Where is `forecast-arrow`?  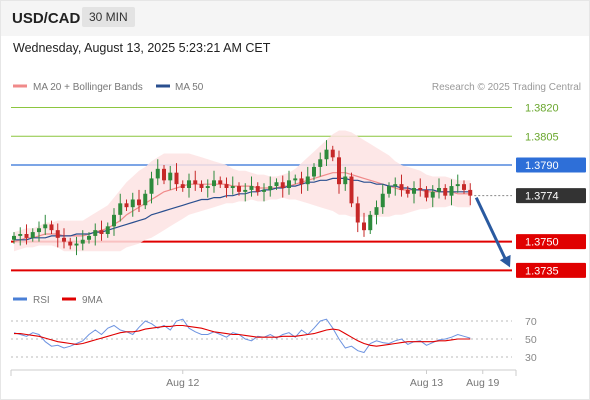
forecast-arrow is located at coordinates (492, 232).